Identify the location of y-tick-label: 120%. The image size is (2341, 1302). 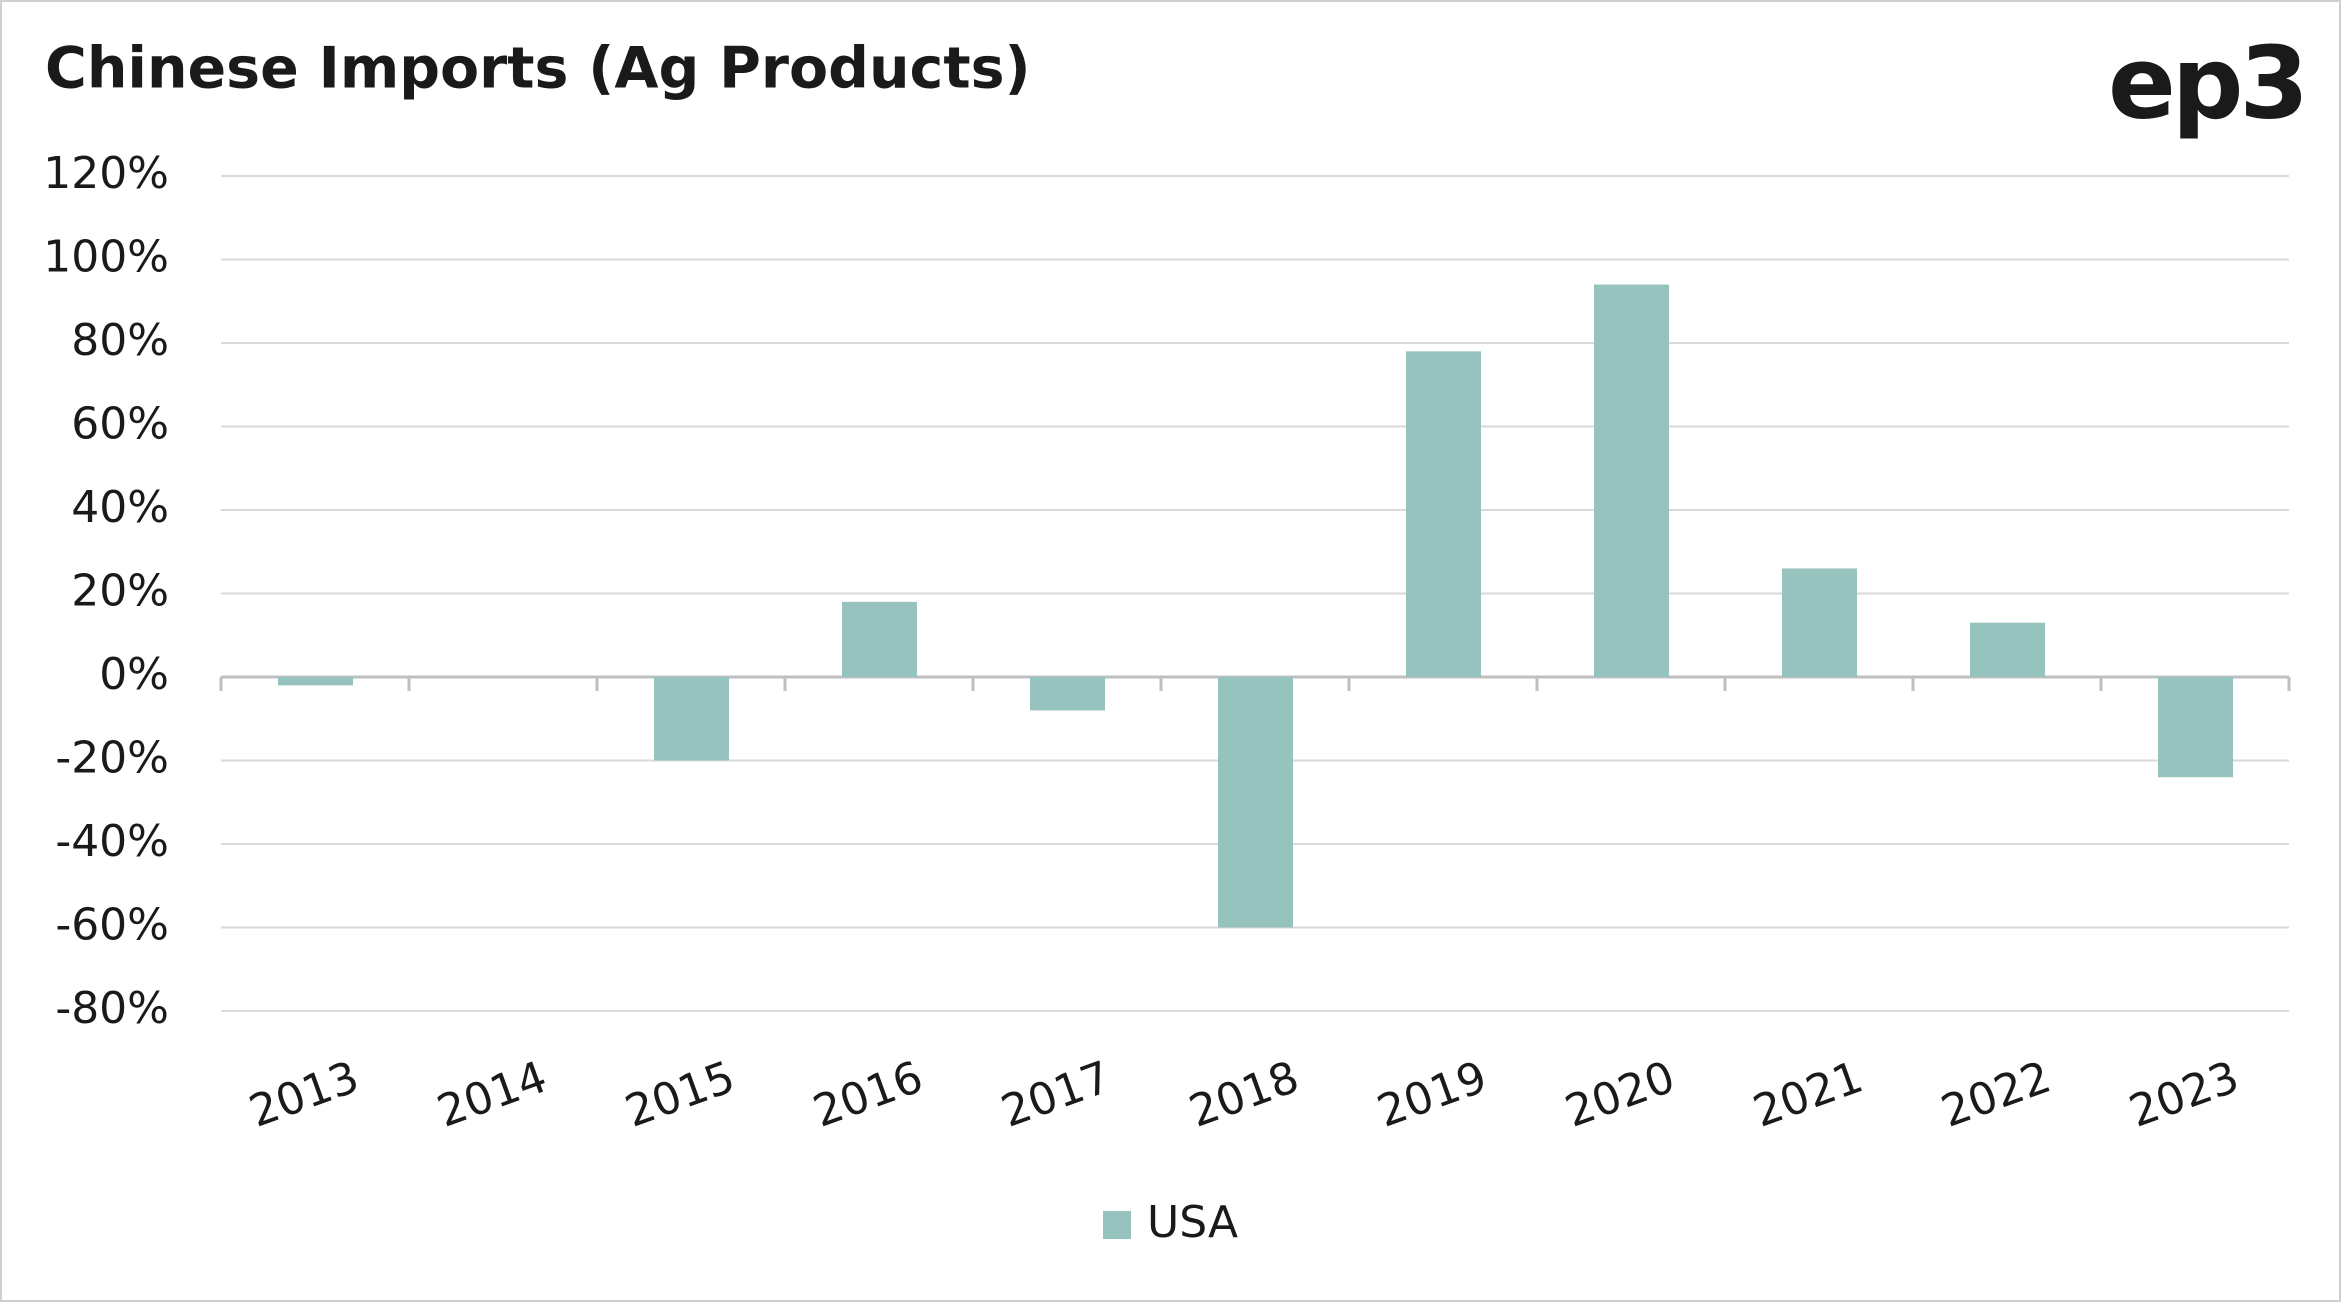
(106, 173).